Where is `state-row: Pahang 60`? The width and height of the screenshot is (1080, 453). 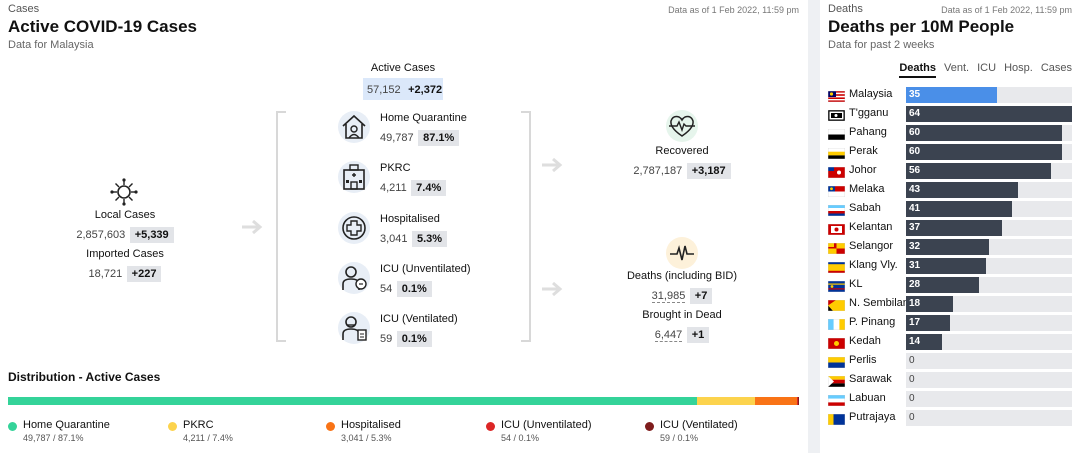
state-row: Pahang 60 is located at coordinates (953, 133).